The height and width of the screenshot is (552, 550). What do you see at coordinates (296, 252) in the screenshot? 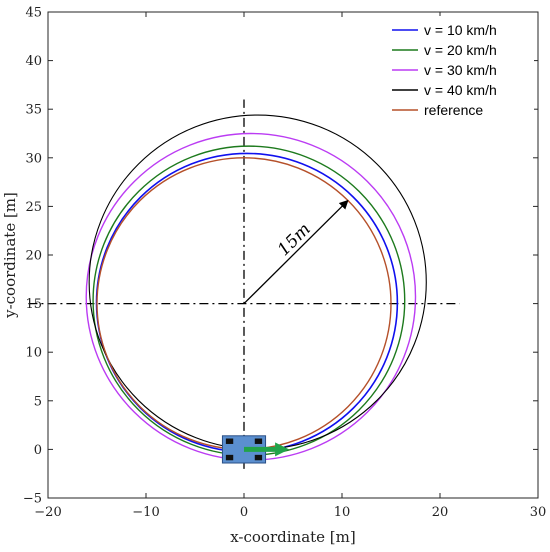
I see `radius-arrow` at bounding box center [296, 252].